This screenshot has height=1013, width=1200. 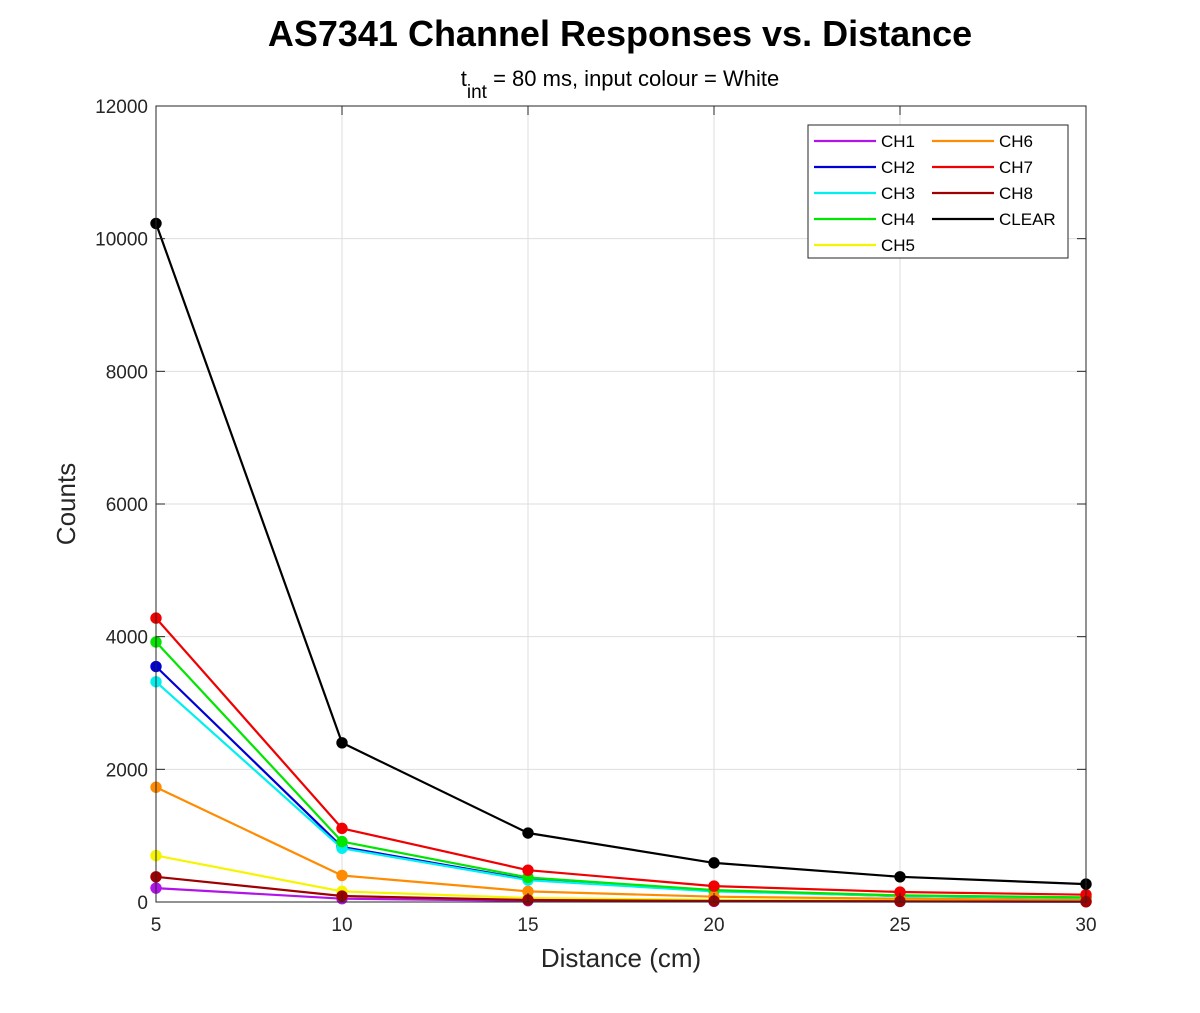 What do you see at coordinates (982, 167) in the screenshot?
I see `legend-item-ch7: CH7` at bounding box center [982, 167].